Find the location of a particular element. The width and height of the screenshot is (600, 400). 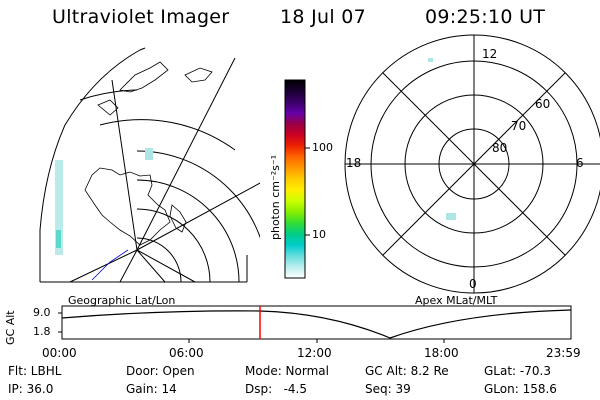

info-flt: Flt: LBHL is located at coordinates (35, 371).